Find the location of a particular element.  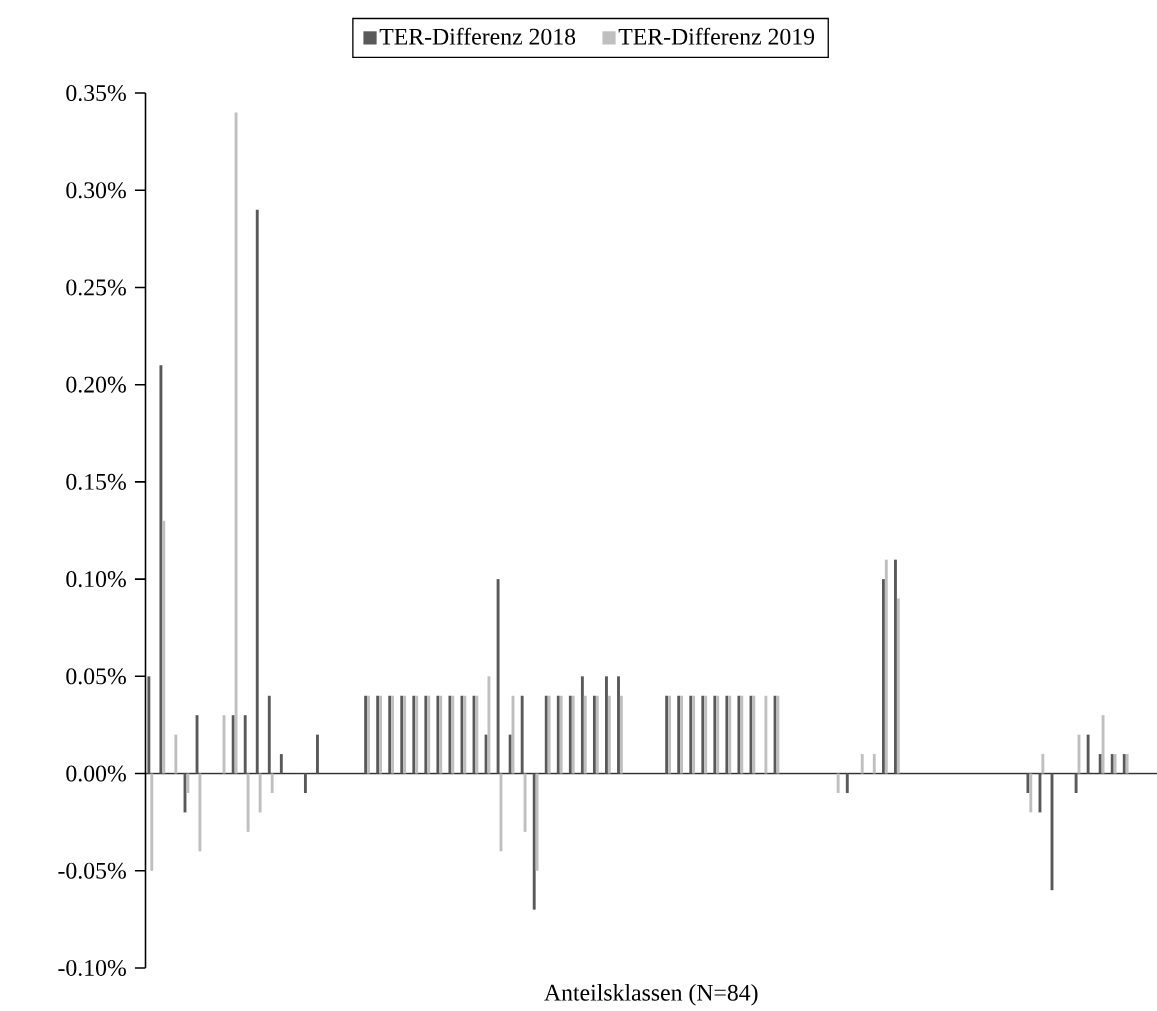

y-tick-label: -0.10% is located at coordinates (92, 968).